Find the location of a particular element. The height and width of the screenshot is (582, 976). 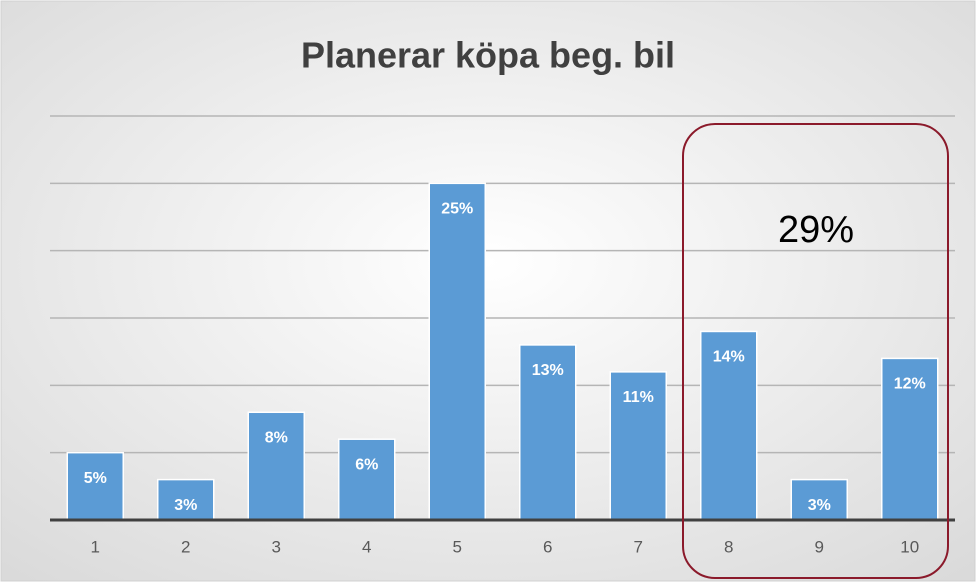

annotation: 29% is located at coordinates (816, 230).